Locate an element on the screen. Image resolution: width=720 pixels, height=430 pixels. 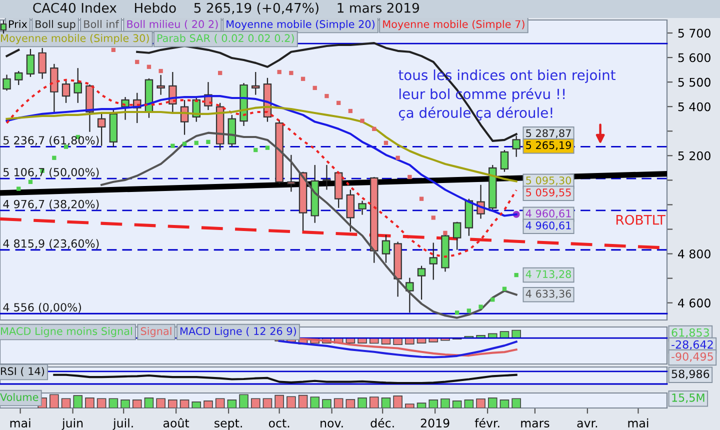
series-label: RSI ( 14) is located at coordinates (22, 371).